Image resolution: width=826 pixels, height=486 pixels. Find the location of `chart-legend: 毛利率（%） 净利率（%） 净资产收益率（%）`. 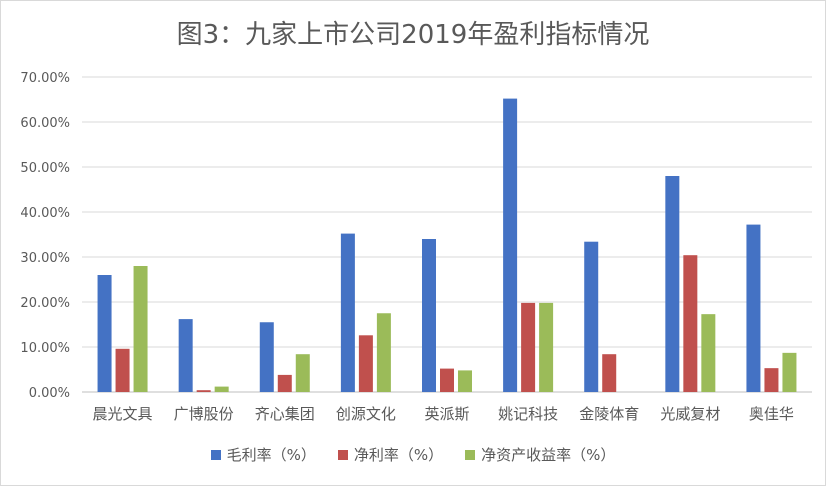

chart-legend: 毛利率（%） 净利率（%） 净资产收益率（%） is located at coordinates (413, 454).